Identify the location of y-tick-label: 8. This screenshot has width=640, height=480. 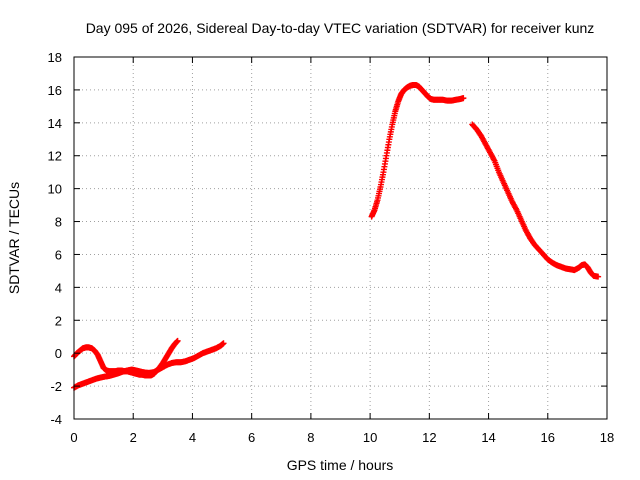
(58, 222).